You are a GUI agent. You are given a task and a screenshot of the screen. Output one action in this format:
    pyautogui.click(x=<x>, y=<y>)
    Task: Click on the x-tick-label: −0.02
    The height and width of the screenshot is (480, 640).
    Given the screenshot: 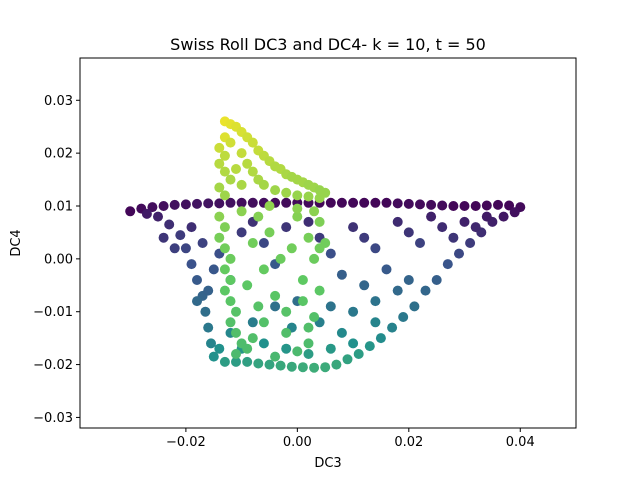 What is the action you would take?
    pyautogui.click(x=186, y=442)
    